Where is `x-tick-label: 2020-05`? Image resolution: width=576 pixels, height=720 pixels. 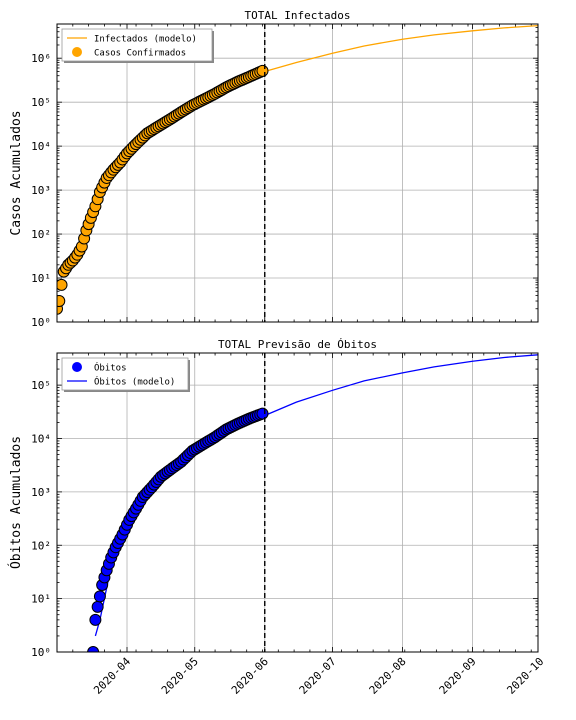
x-tick-label: 2020-05 is located at coordinates (180, 676).